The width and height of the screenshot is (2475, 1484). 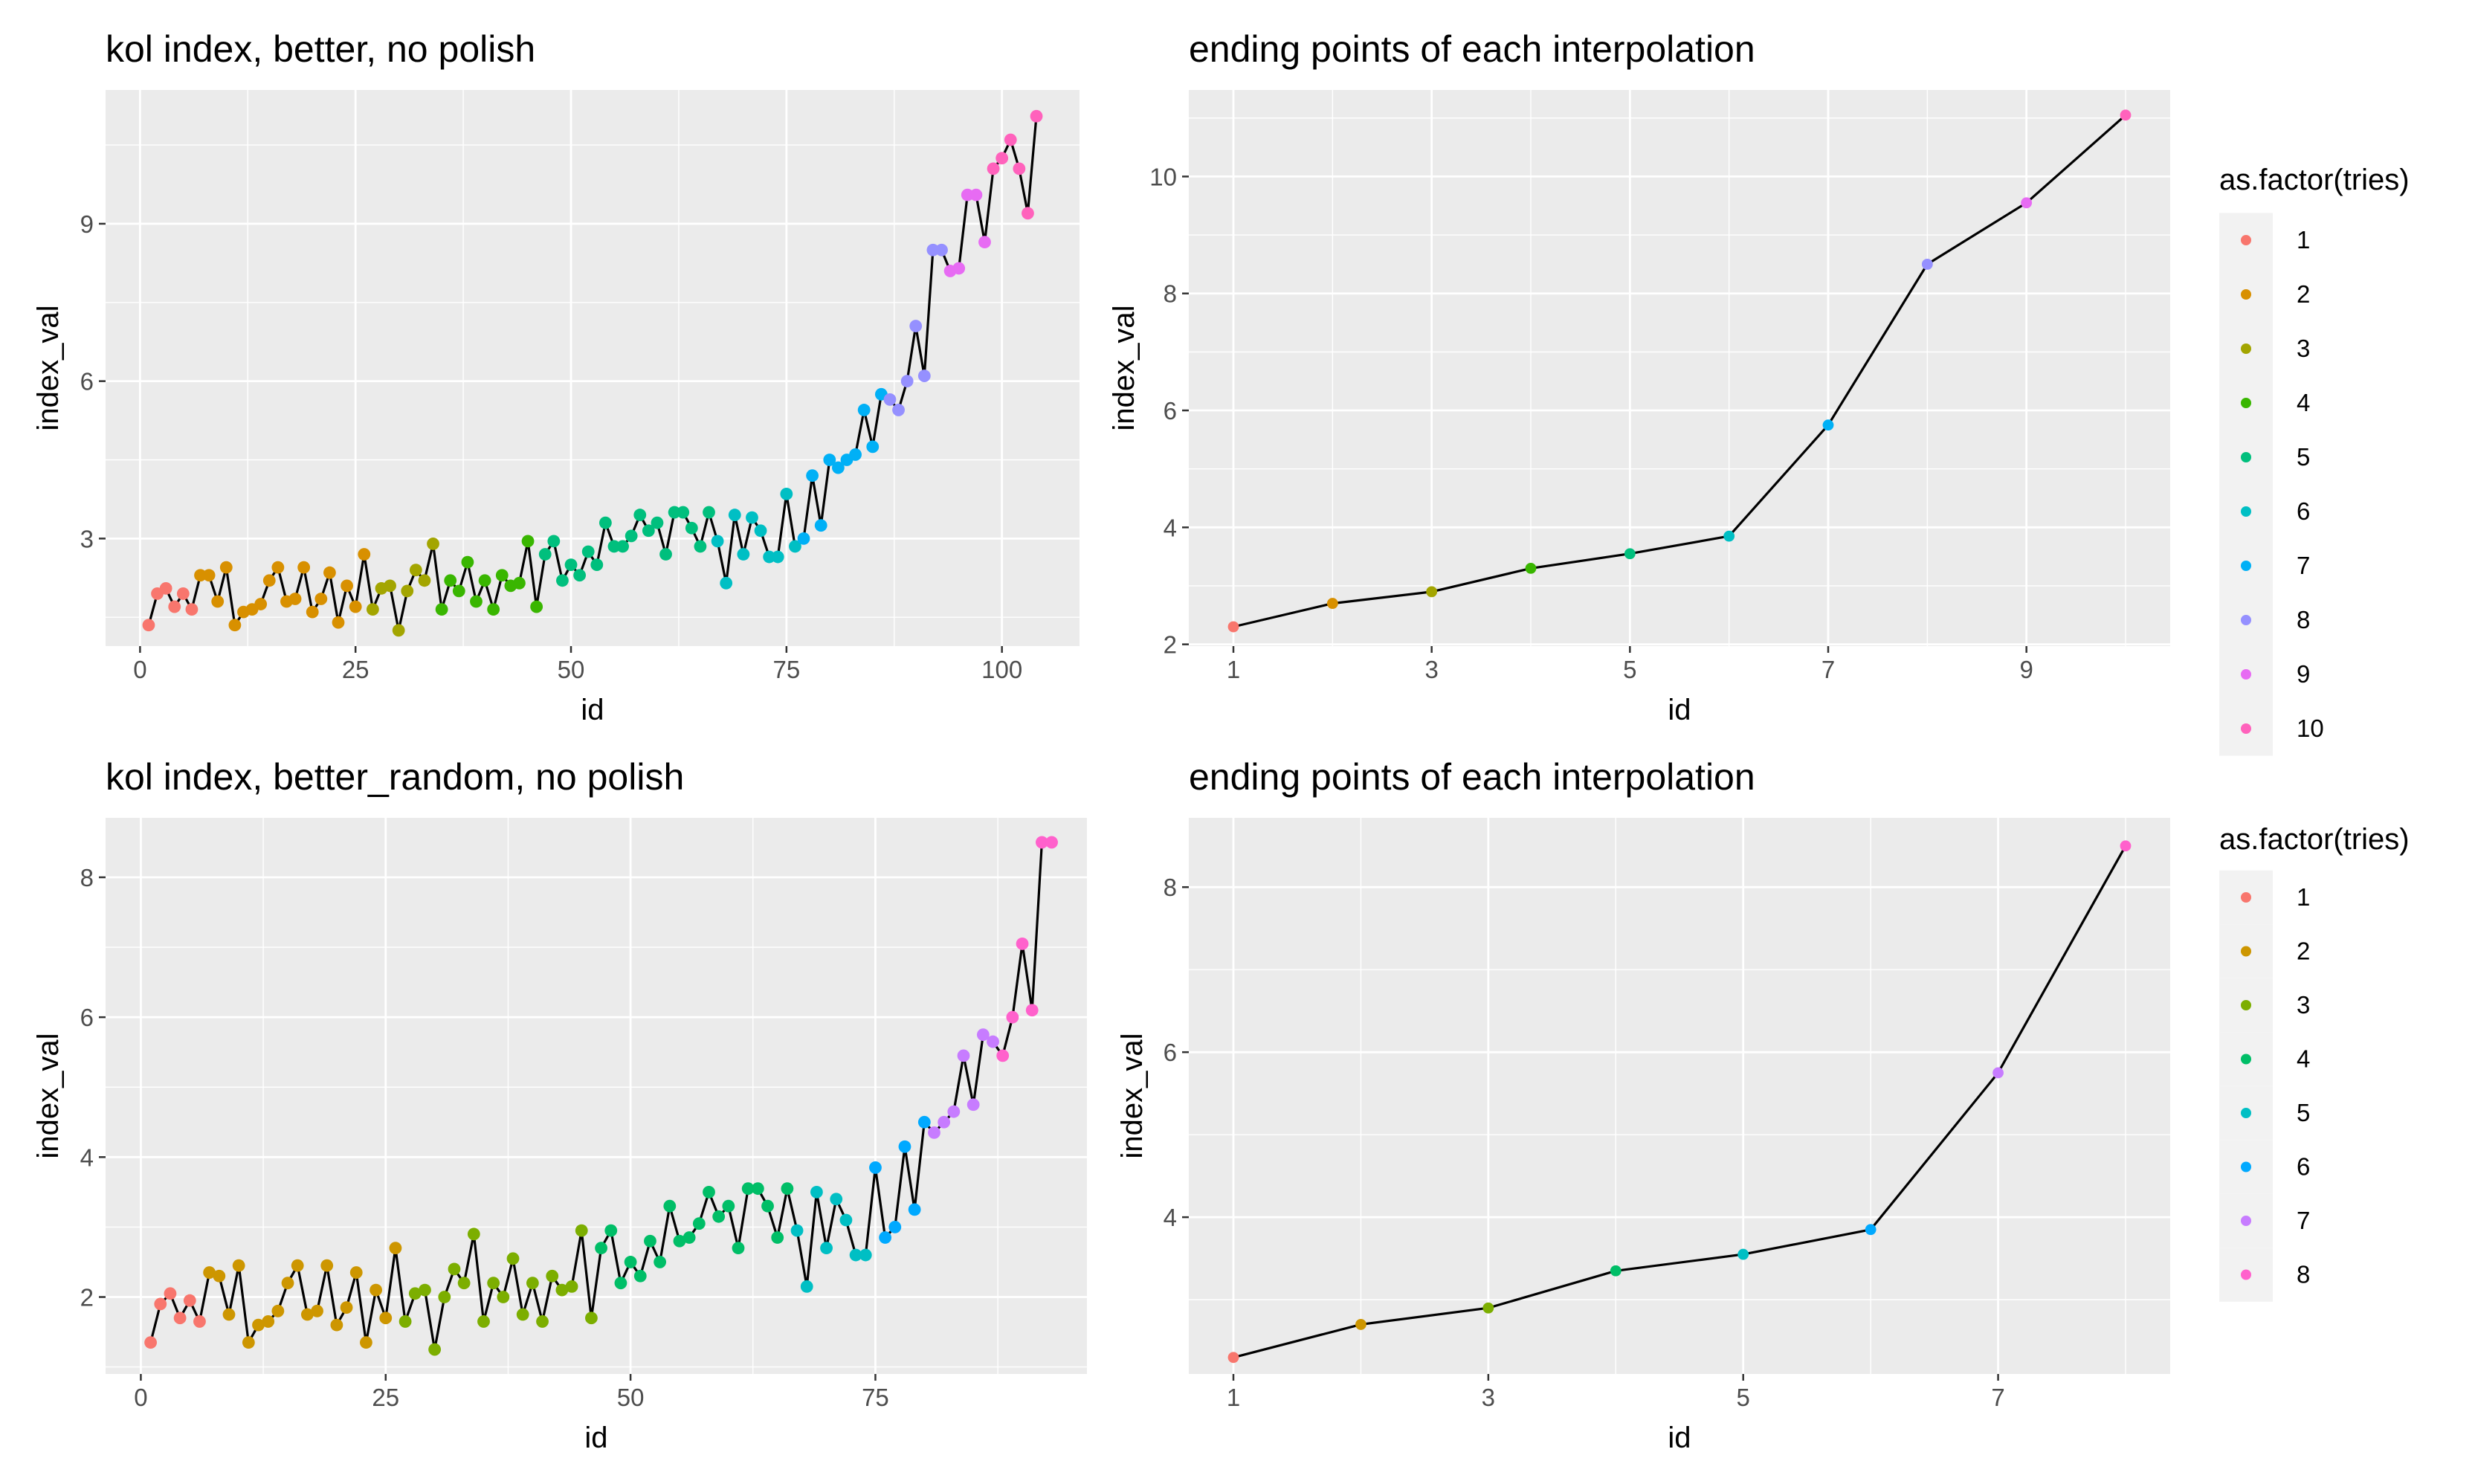 I want to click on y-tick-label: 3, so click(x=87, y=538).